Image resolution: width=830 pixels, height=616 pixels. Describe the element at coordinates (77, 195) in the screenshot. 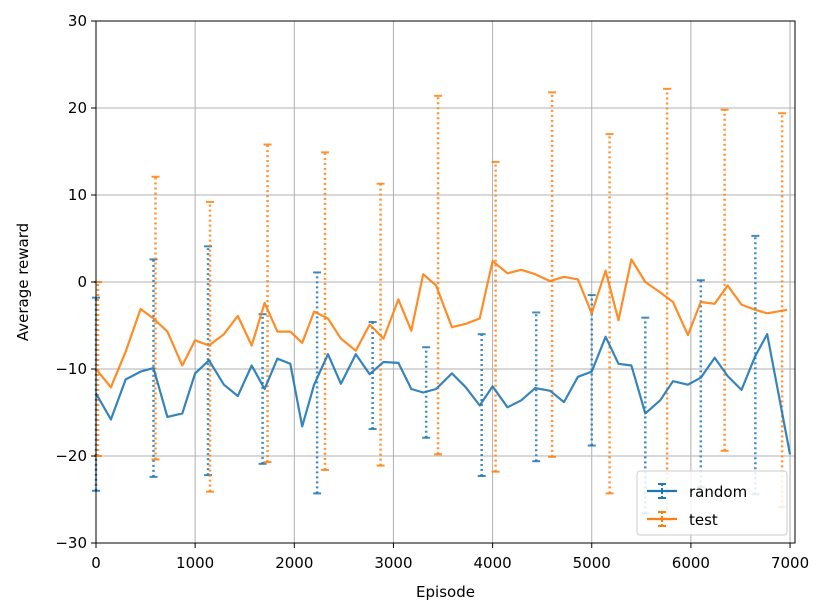

I see `y-tick-label: 10` at that location.